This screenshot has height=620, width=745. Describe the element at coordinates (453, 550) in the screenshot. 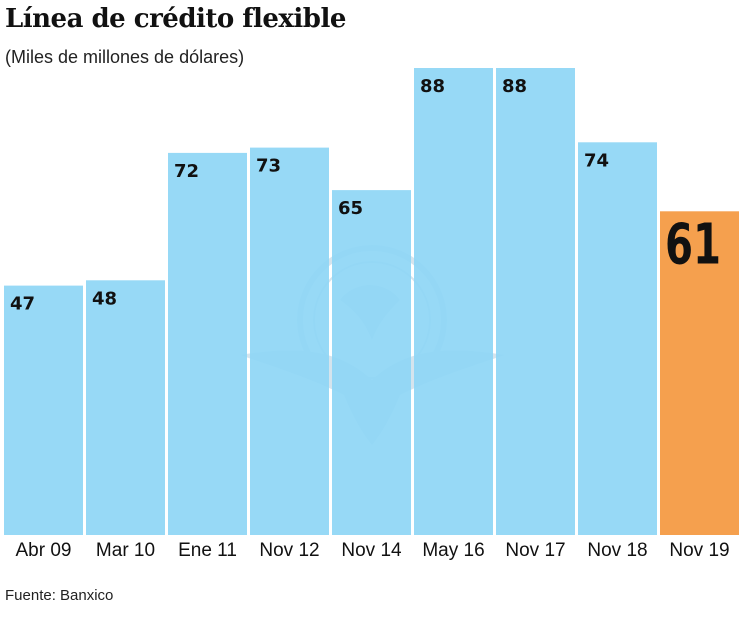

I see `x-tick-label: May 16` at that location.